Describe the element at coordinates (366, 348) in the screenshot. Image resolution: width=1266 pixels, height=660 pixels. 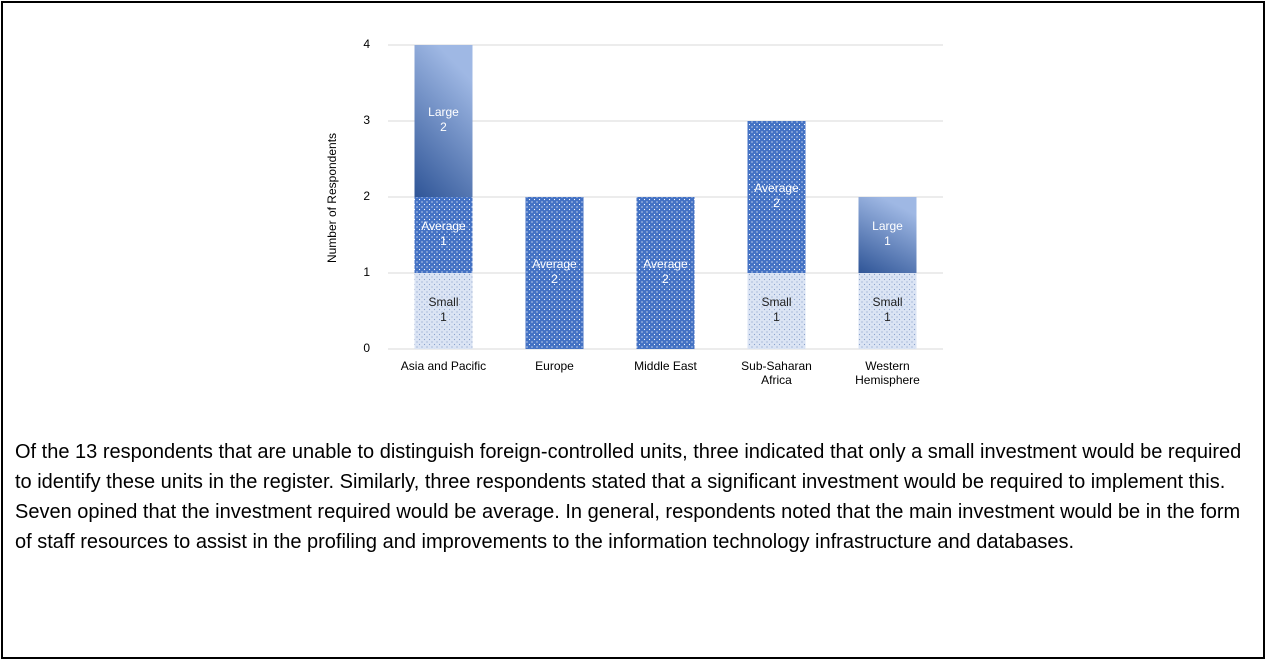
I see `y-tick-label: 0` at that location.